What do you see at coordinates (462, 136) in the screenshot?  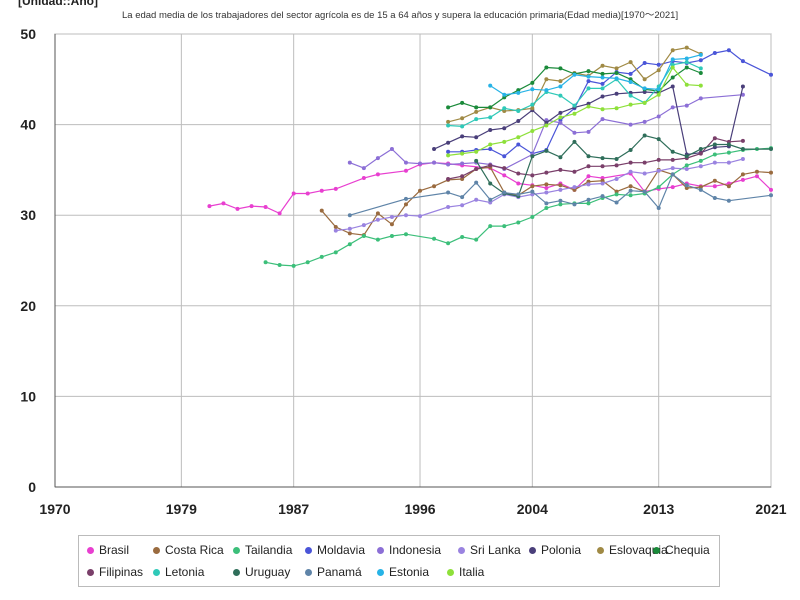 I see `data-point-polonia` at bounding box center [462, 136].